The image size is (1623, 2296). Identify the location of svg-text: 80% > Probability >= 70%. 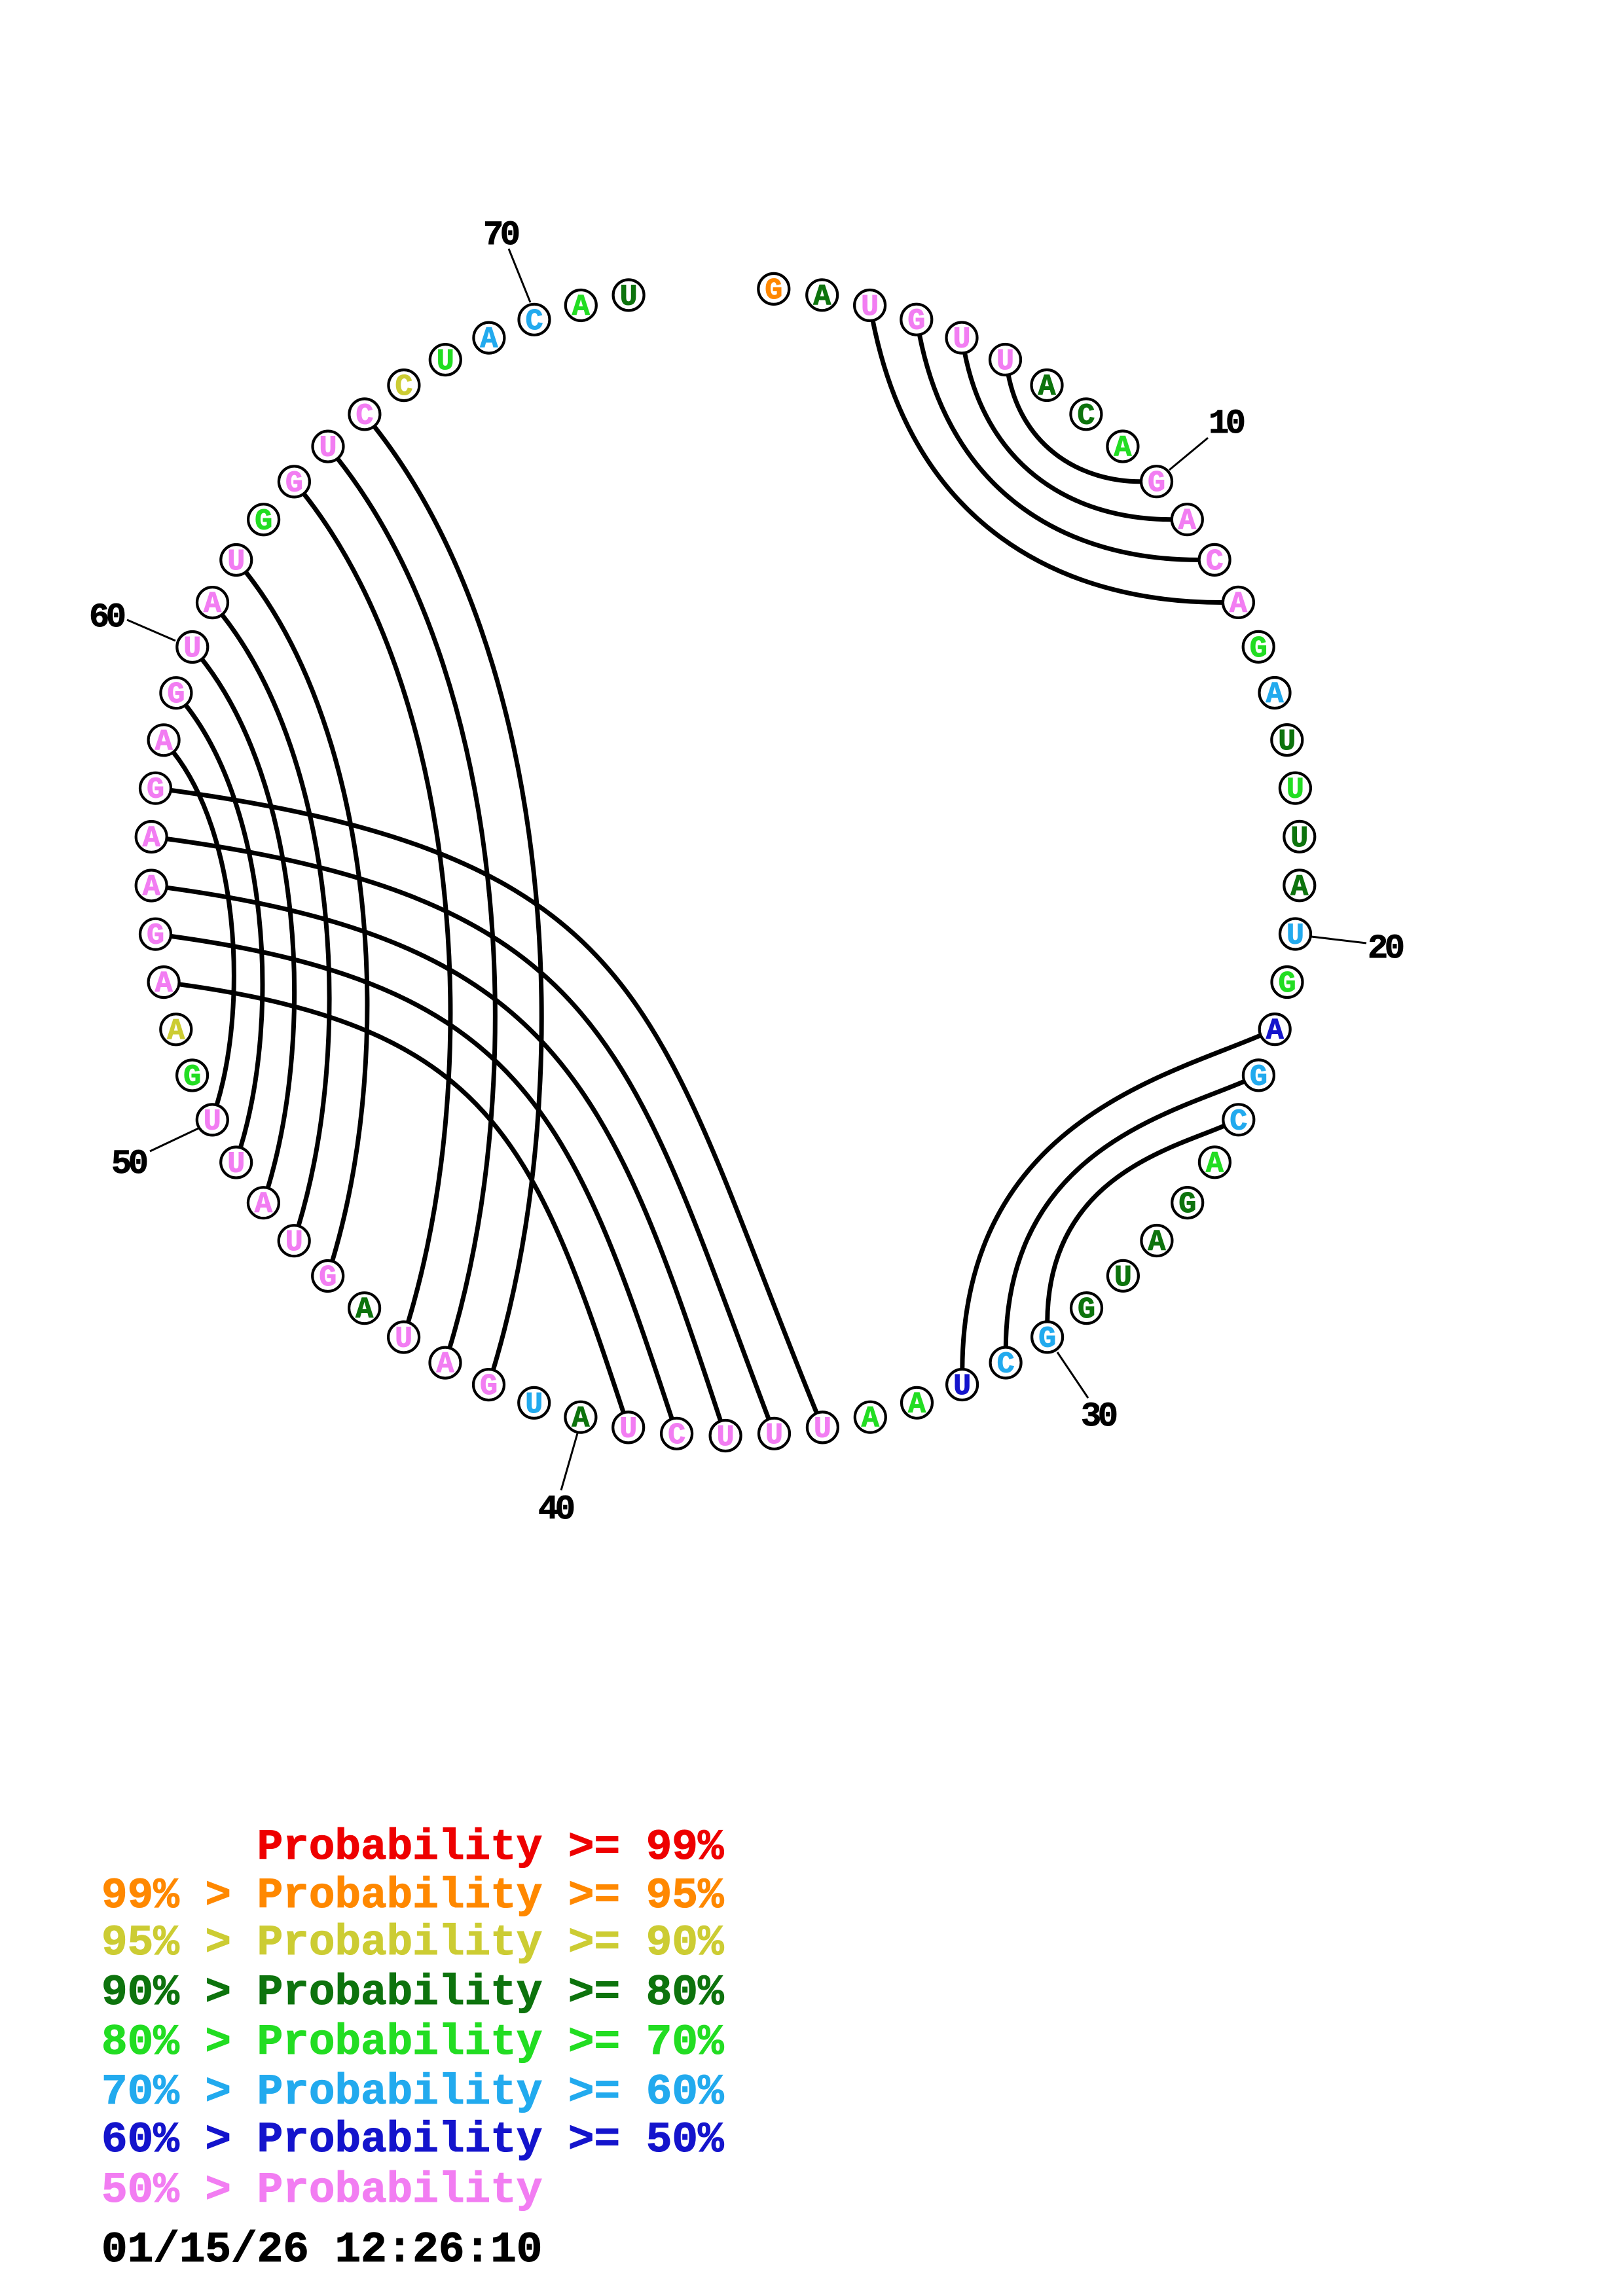
(412, 2042).